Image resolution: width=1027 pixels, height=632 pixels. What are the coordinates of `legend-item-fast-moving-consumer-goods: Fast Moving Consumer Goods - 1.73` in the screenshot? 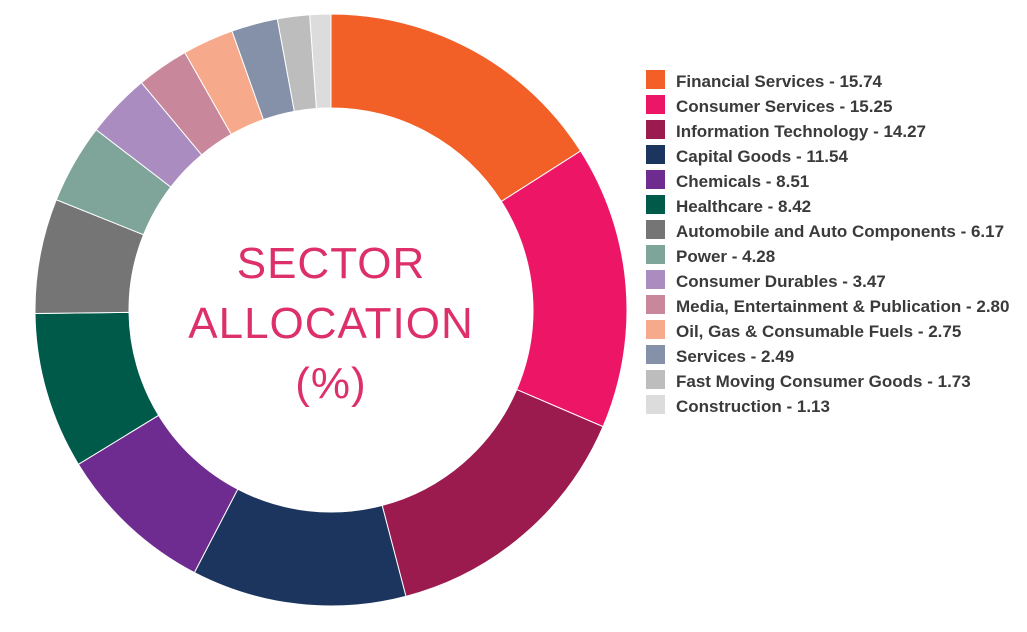 It's located at (833, 381).